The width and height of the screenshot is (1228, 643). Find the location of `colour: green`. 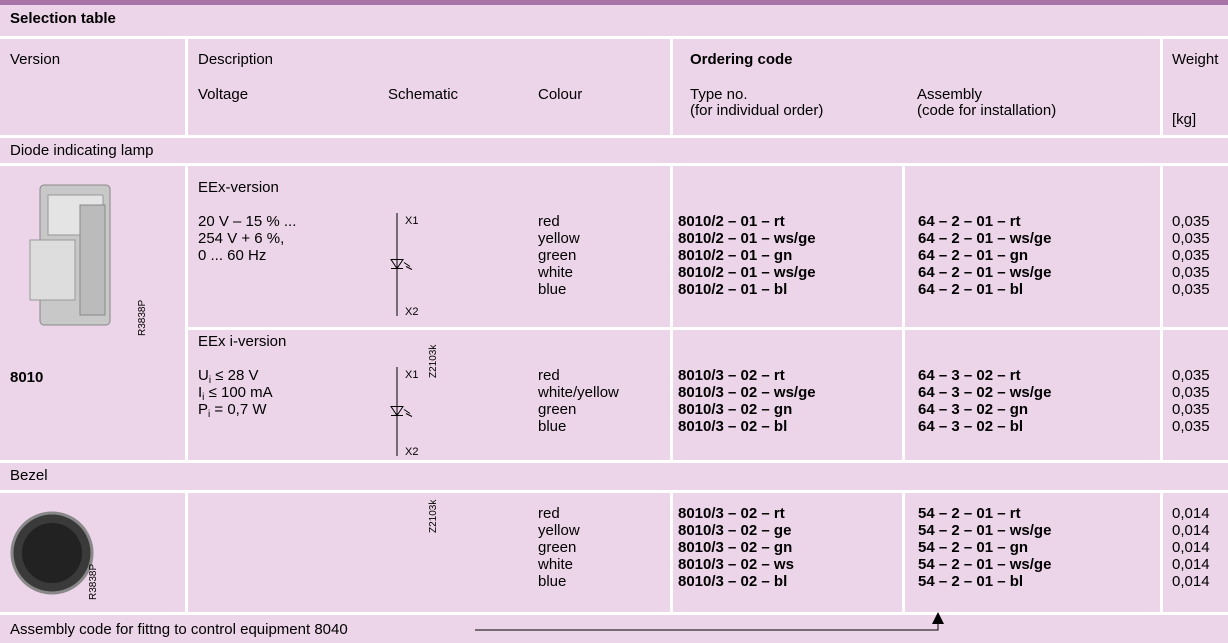

colour: green is located at coordinates (557, 255).